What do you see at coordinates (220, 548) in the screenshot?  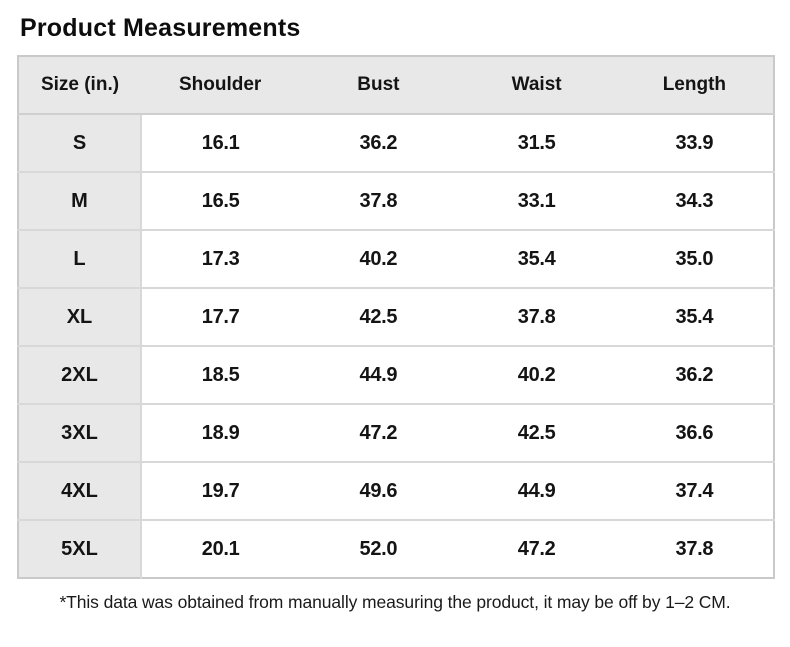 I see `measurement-cell: 20.1` at bounding box center [220, 548].